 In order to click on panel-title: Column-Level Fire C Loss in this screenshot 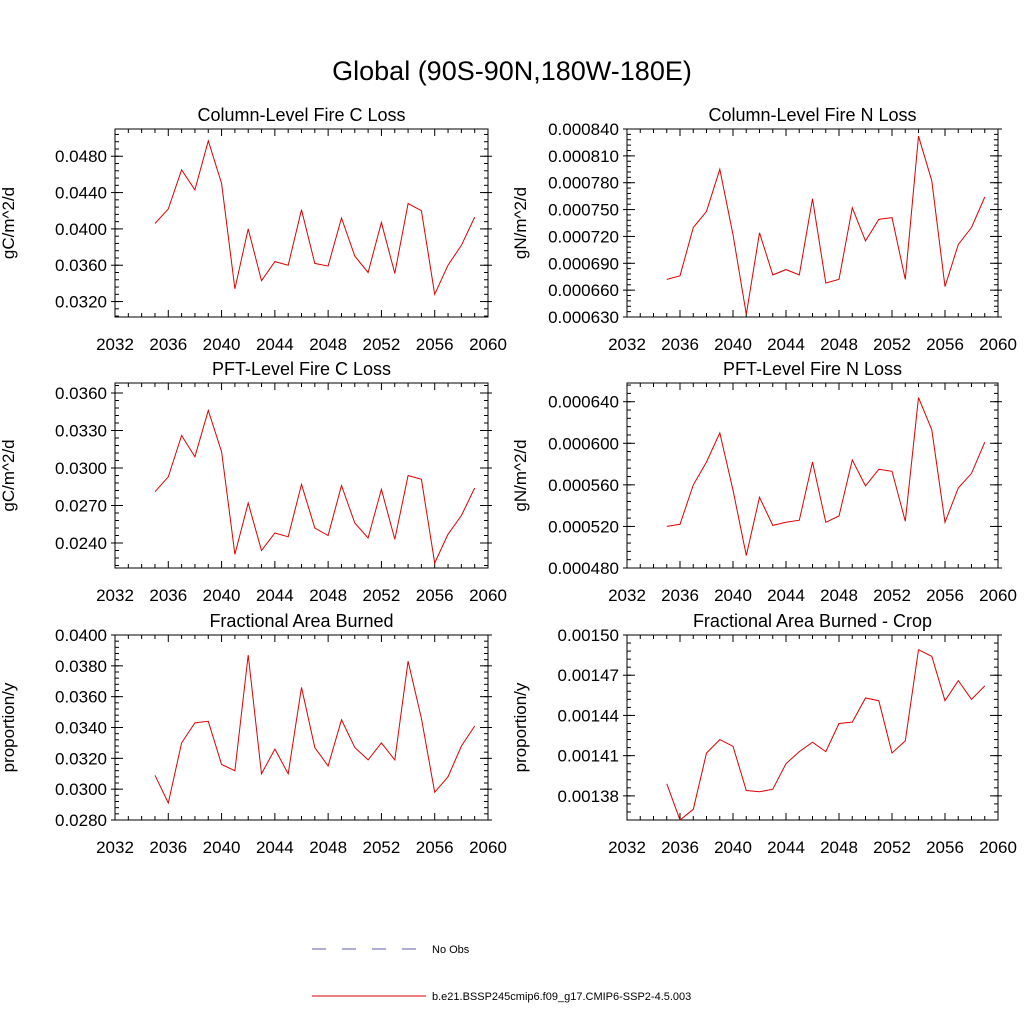, I will do `click(301, 115)`.